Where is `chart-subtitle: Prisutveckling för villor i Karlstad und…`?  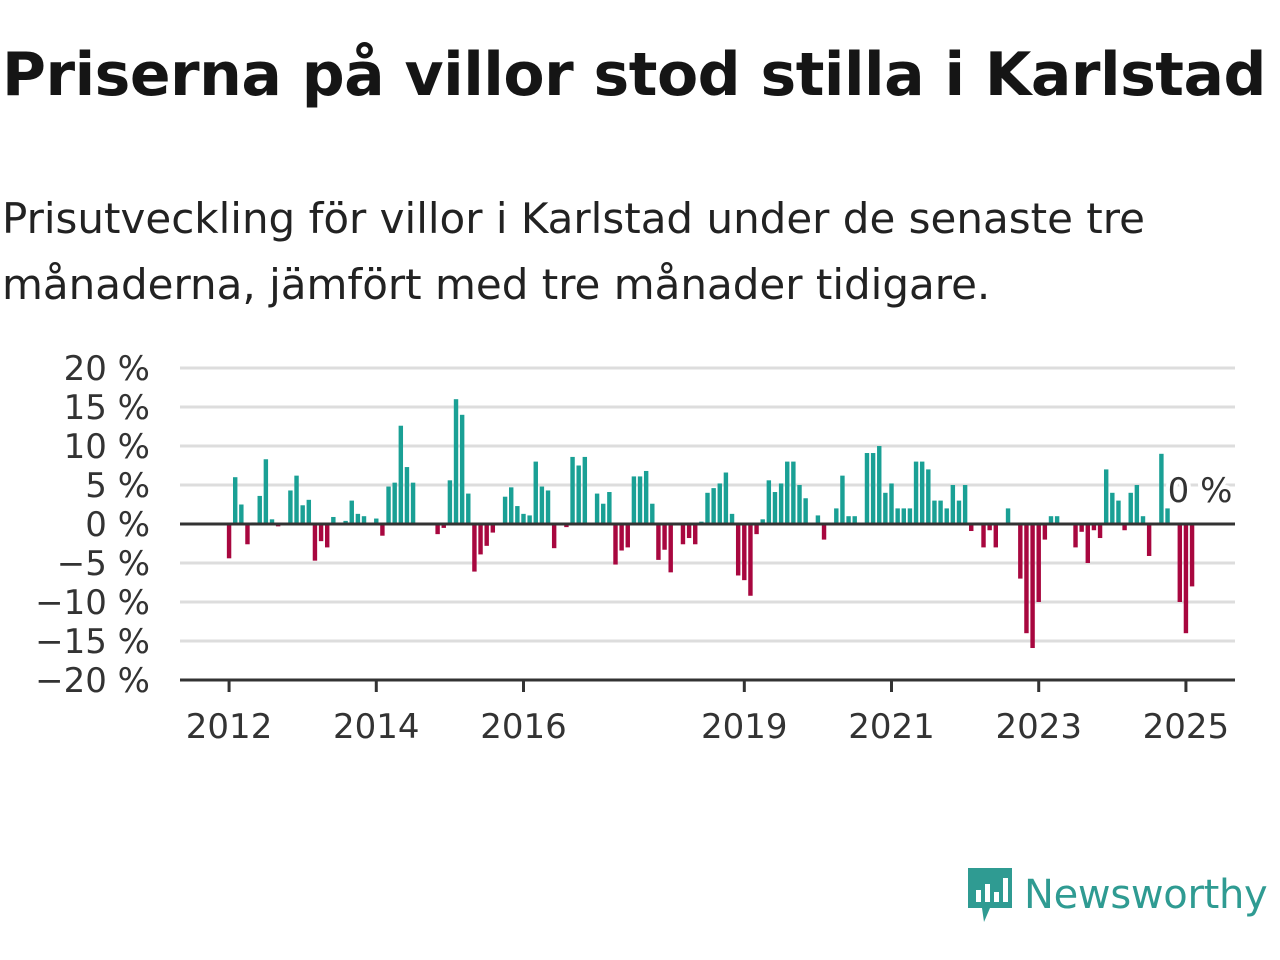 chart-subtitle: Prisutveckling för villor i Karlstad und… is located at coordinates (573, 251).